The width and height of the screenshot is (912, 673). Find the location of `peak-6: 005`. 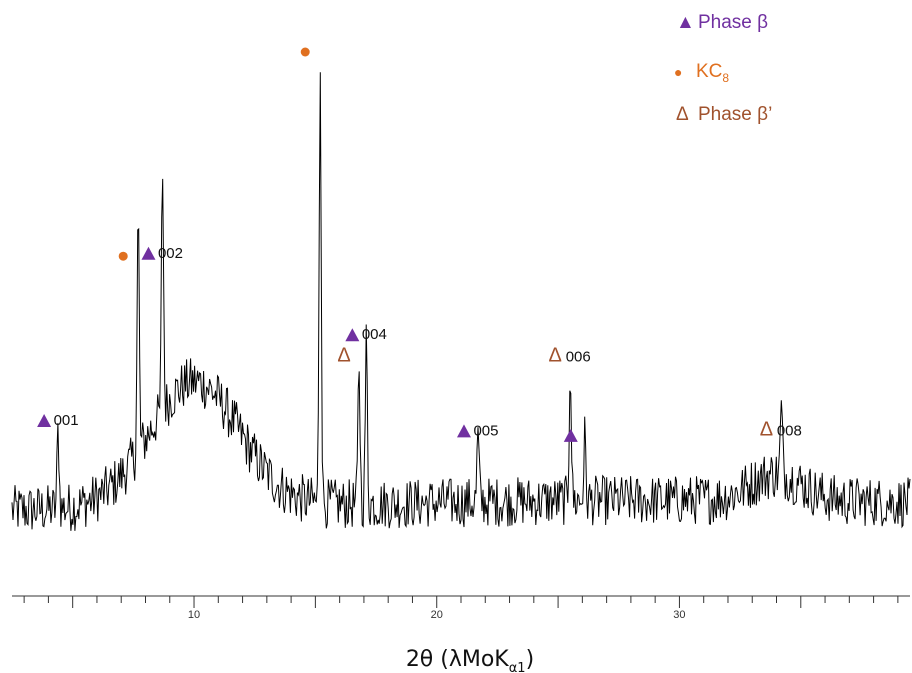

peak-6: 005 is located at coordinates (477, 430).